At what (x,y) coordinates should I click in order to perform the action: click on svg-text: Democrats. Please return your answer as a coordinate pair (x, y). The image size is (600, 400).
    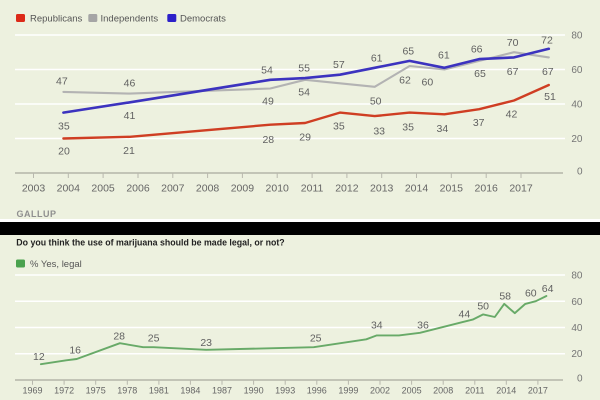
    Looking at the image, I should click on (203, 18).